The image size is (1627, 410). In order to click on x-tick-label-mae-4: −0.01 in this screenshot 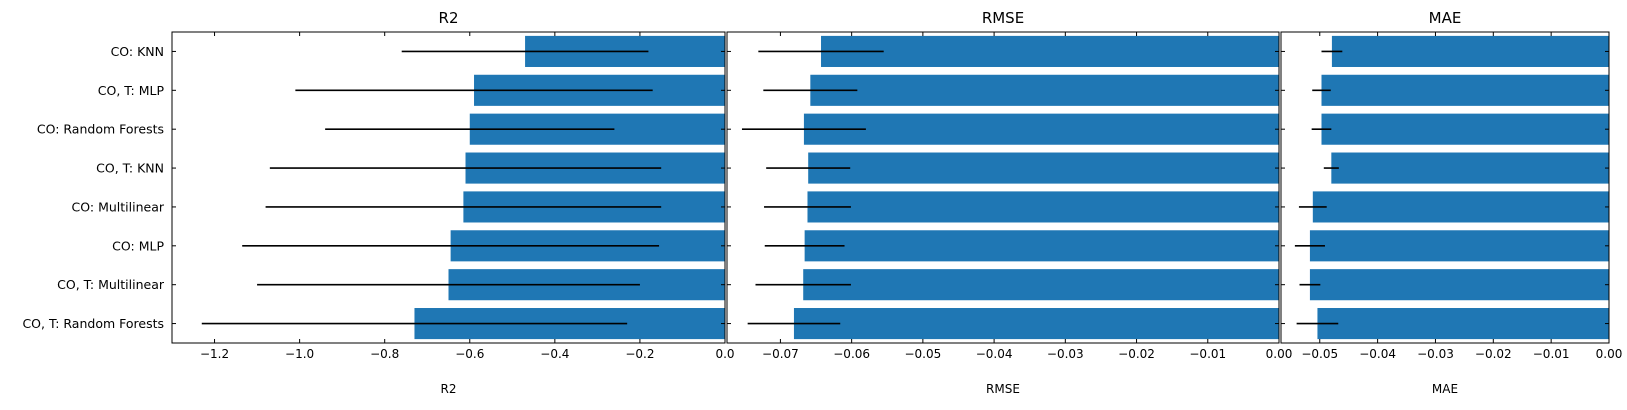, I will do `click(1551, 354)`.